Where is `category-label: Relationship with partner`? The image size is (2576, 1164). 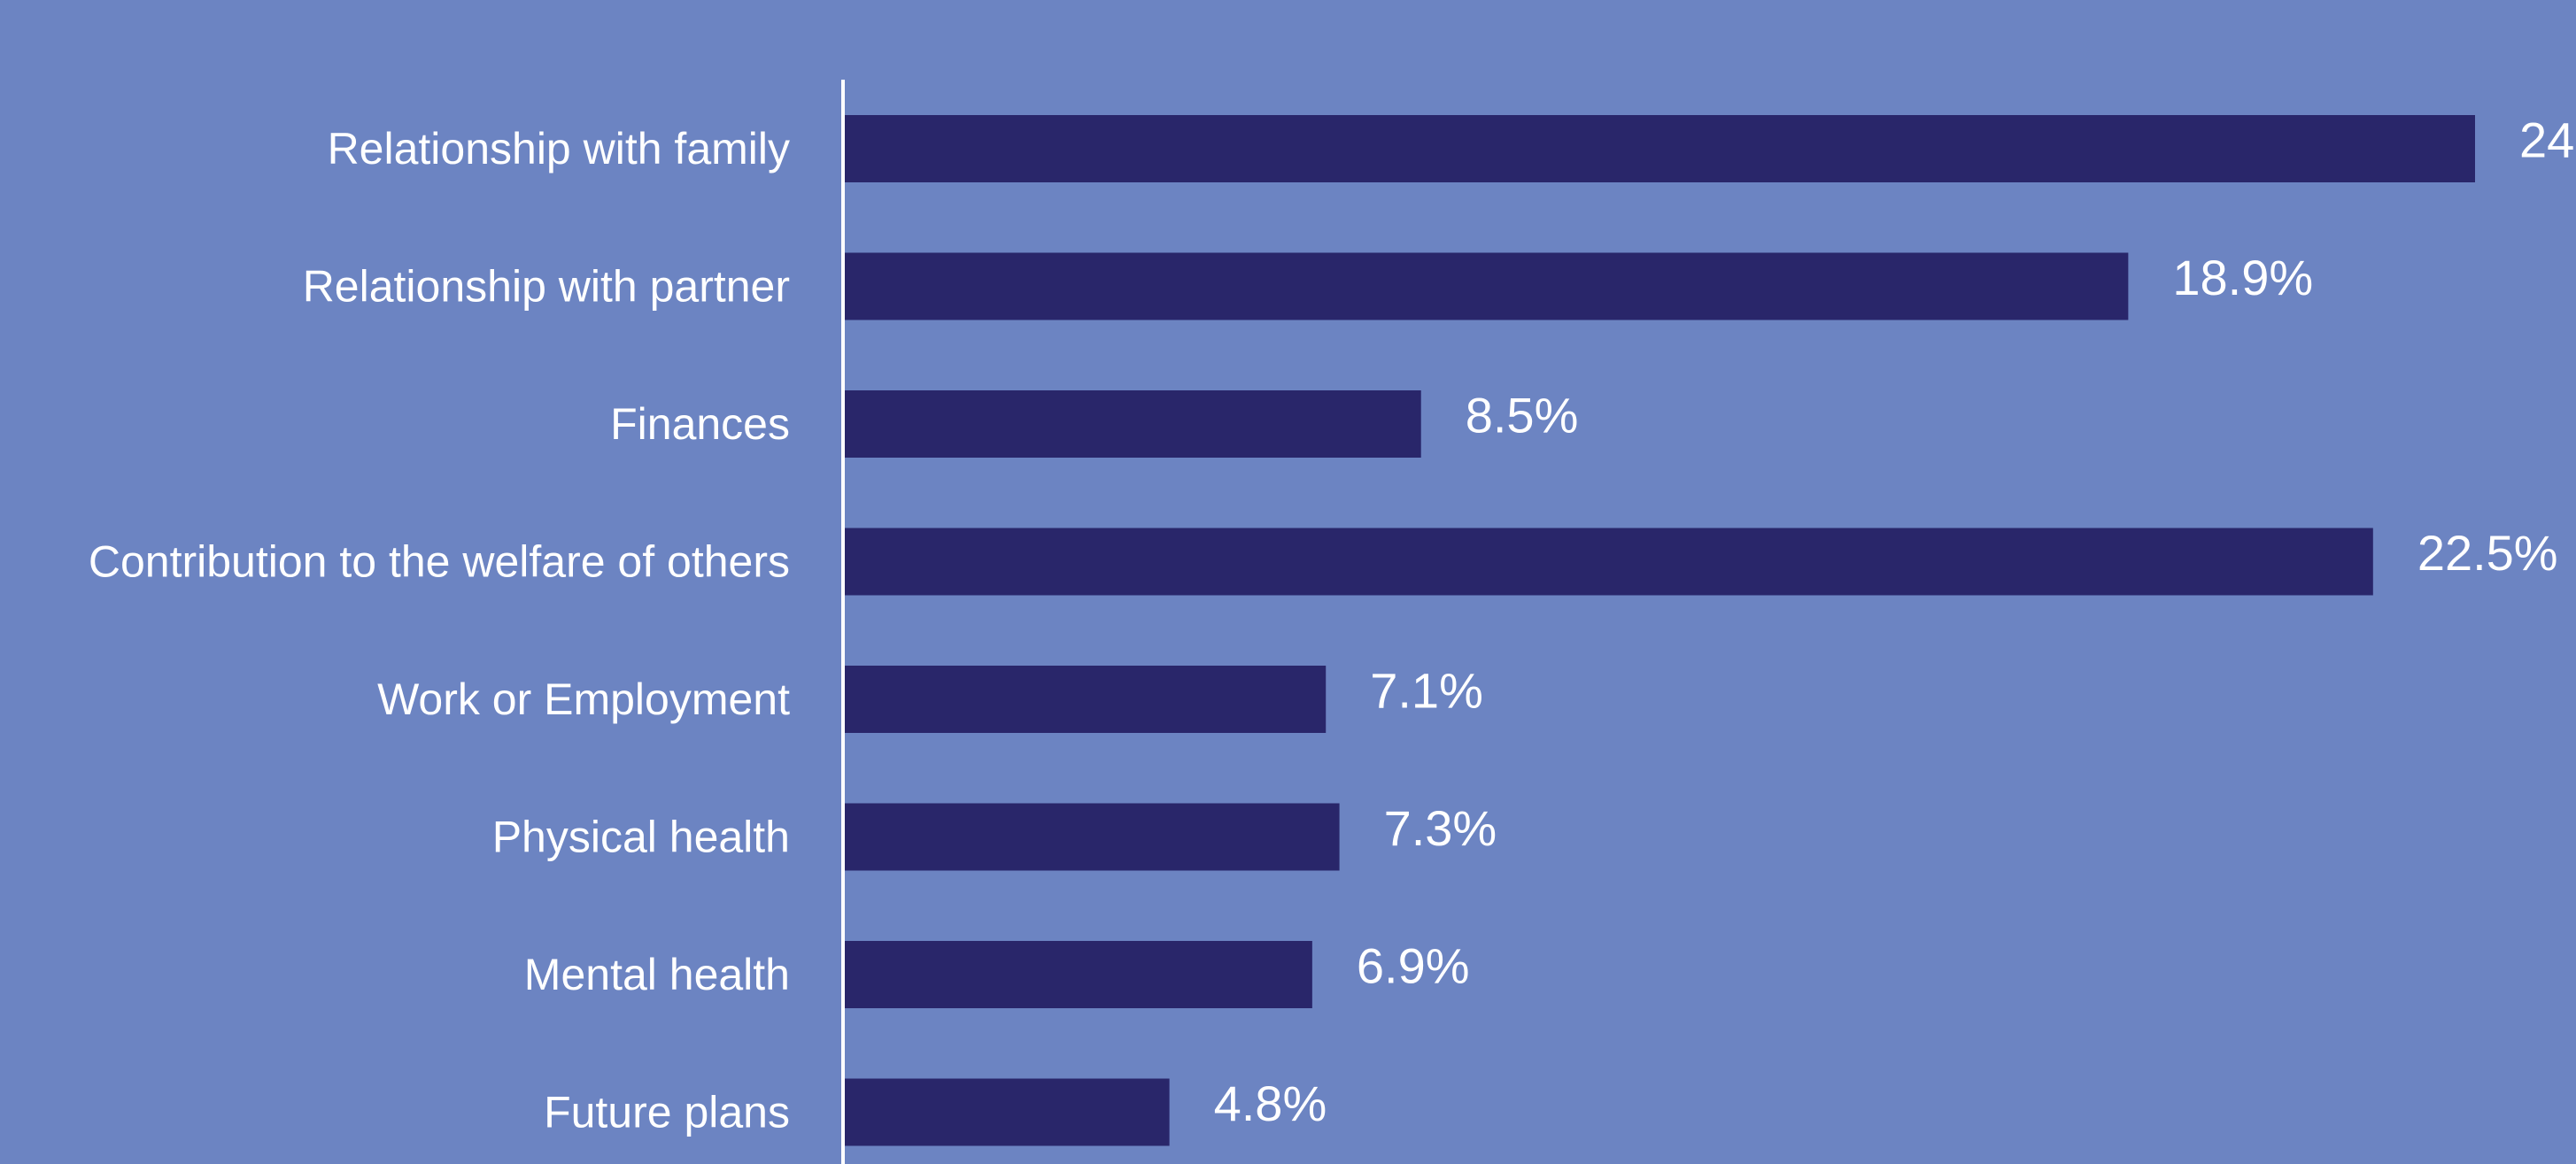 category-label: Relationship with partner is located at coordinates (546, 287).